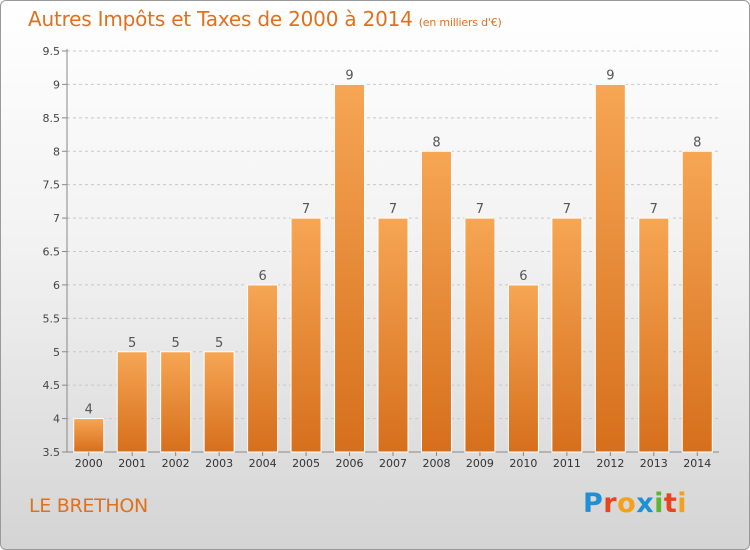 The height and width of the screenshot is (550, 750). What do you see at coordinates (219, 402) in the screenshot?
I see `bar-2003` at bounding box center [219, 402].